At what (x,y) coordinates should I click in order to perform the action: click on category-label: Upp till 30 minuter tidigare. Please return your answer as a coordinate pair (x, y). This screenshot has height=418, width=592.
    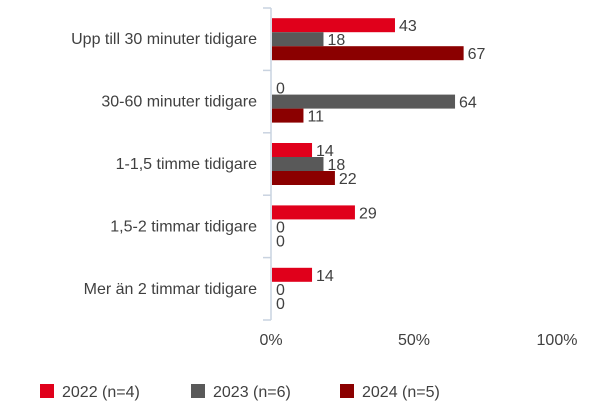
    Looking at the image, I should click on (164, 39).